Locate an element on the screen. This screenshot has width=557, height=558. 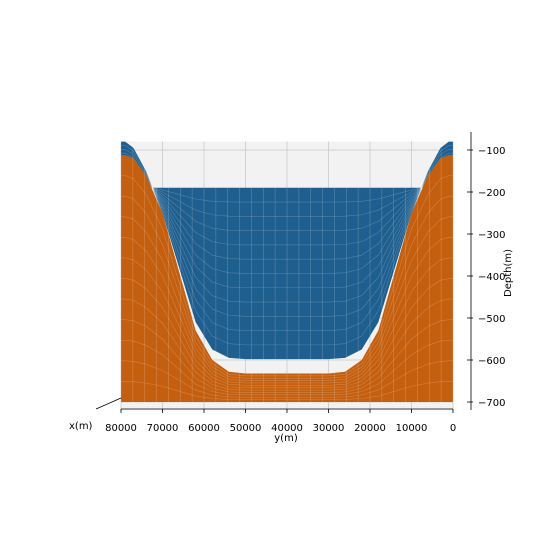
z-tick-label: −100 is located at coordinates (491, 151).